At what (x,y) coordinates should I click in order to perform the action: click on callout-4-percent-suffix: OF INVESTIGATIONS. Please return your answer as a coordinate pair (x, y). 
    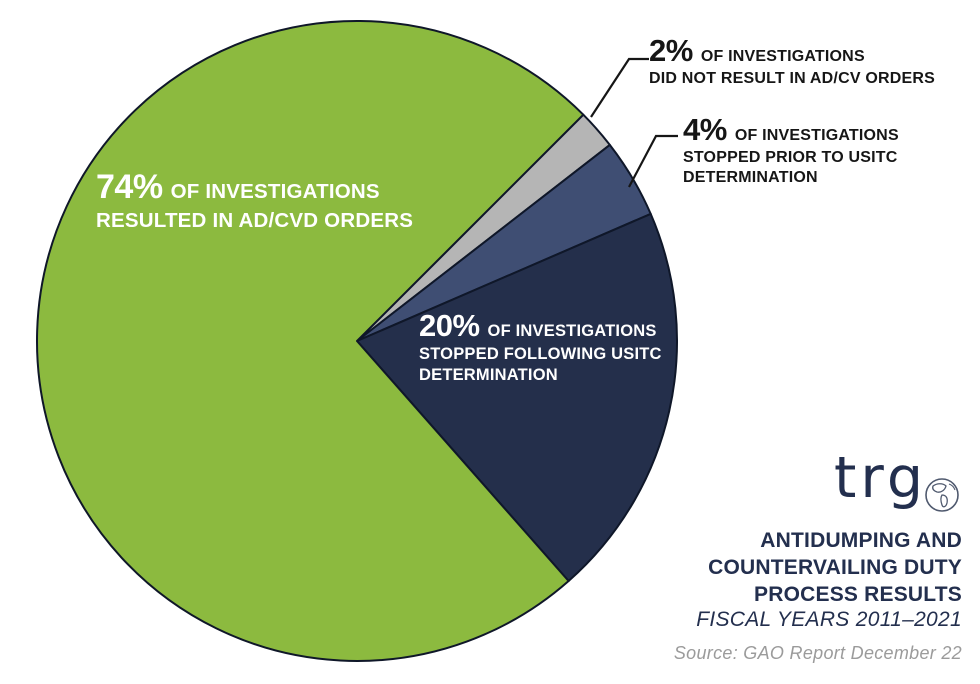
    Looking at the image, I should click on (816, 135).